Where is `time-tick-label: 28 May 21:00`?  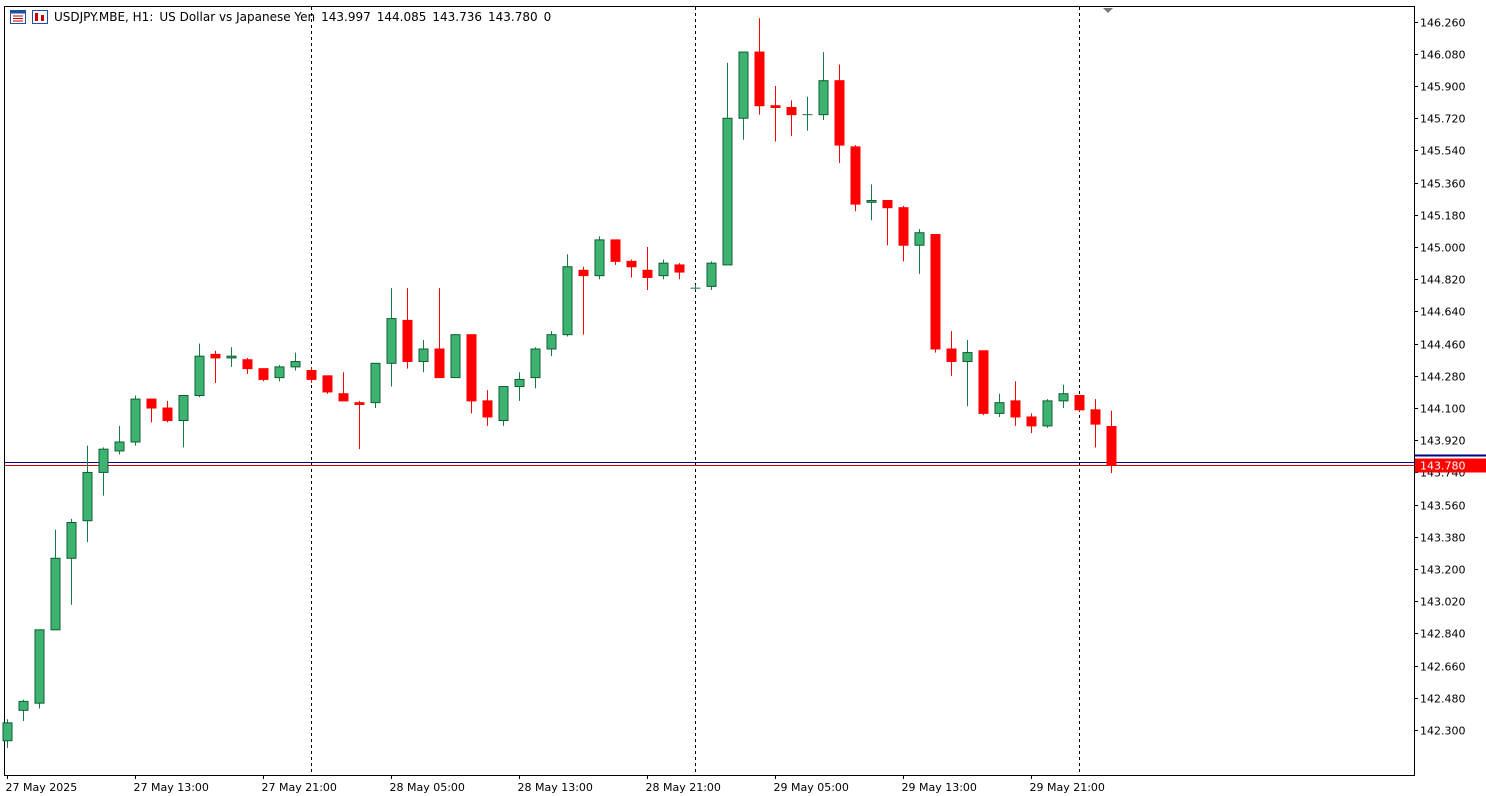 time-tick-label: 28 May 21:00 is located at coordinates (683, 787).